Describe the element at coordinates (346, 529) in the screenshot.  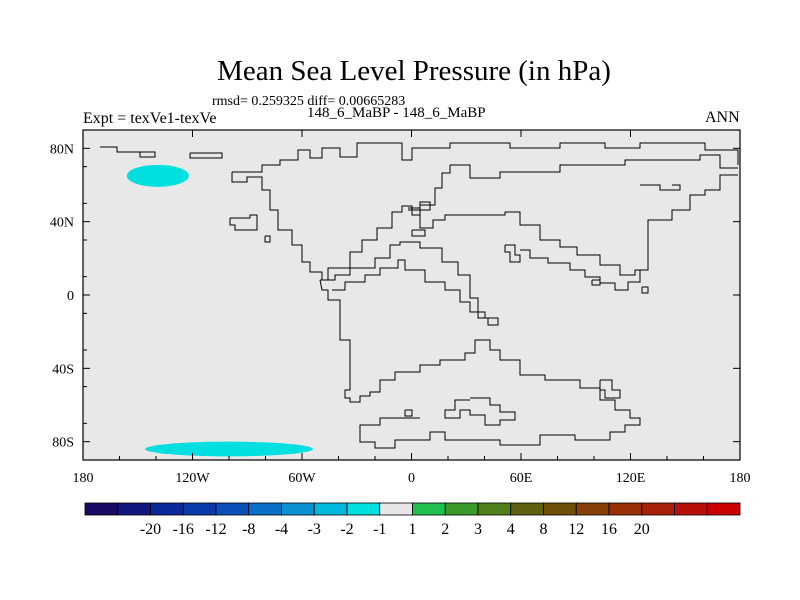
I see `colorbar-label: -2` at that location.